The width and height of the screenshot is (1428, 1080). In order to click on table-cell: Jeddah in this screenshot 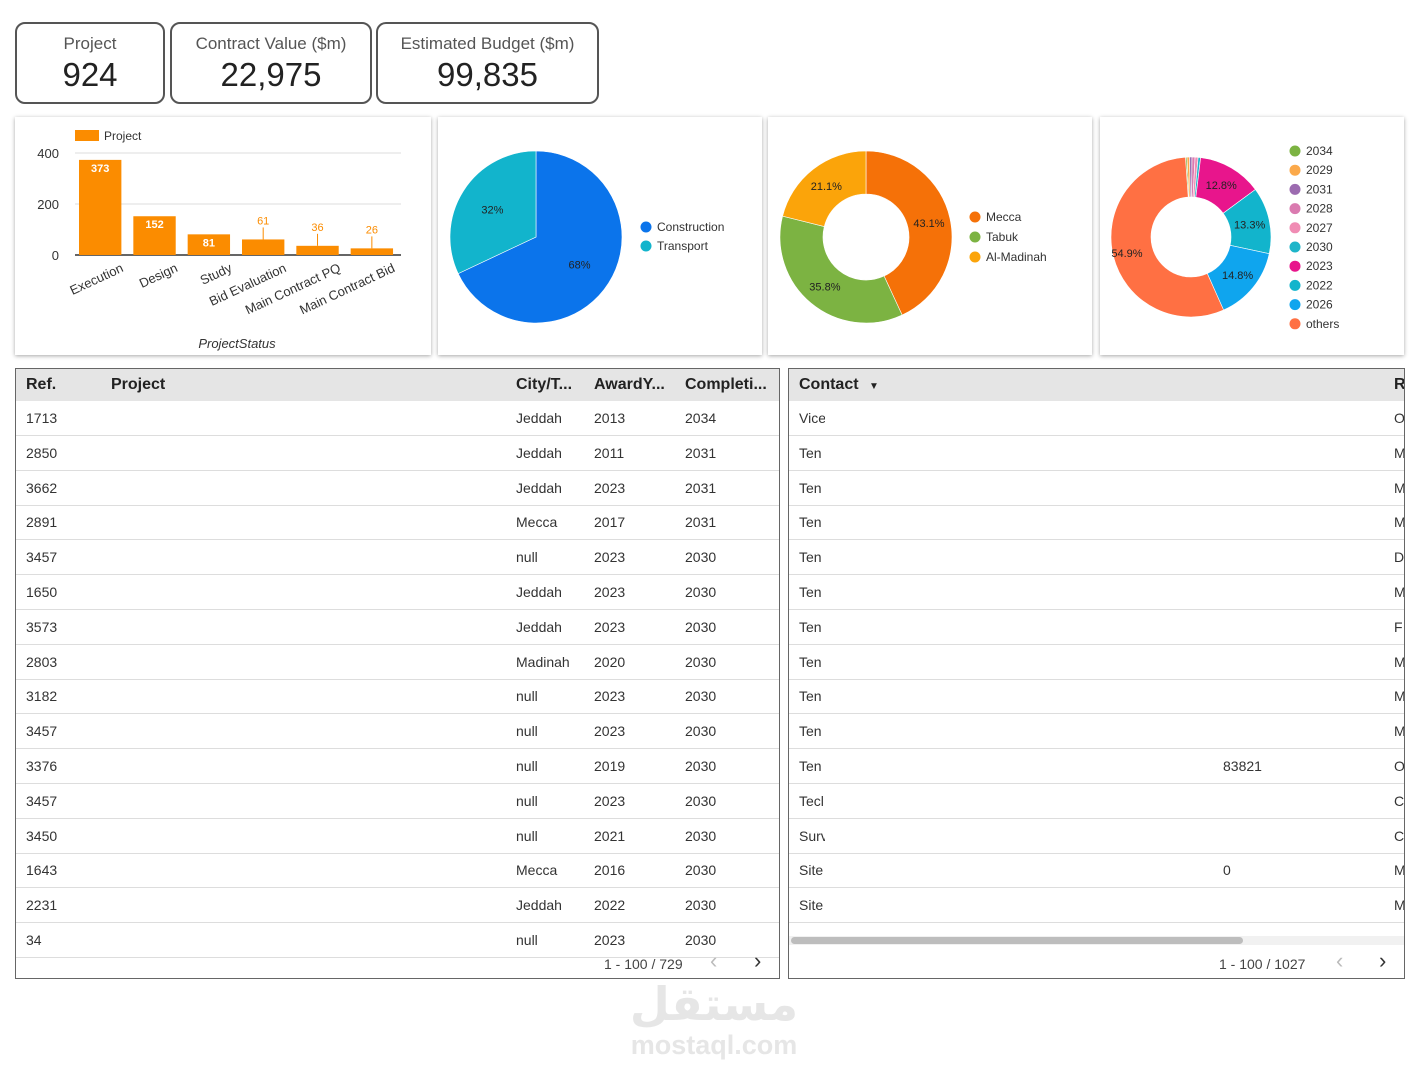, I will do `click(539, 487)`.